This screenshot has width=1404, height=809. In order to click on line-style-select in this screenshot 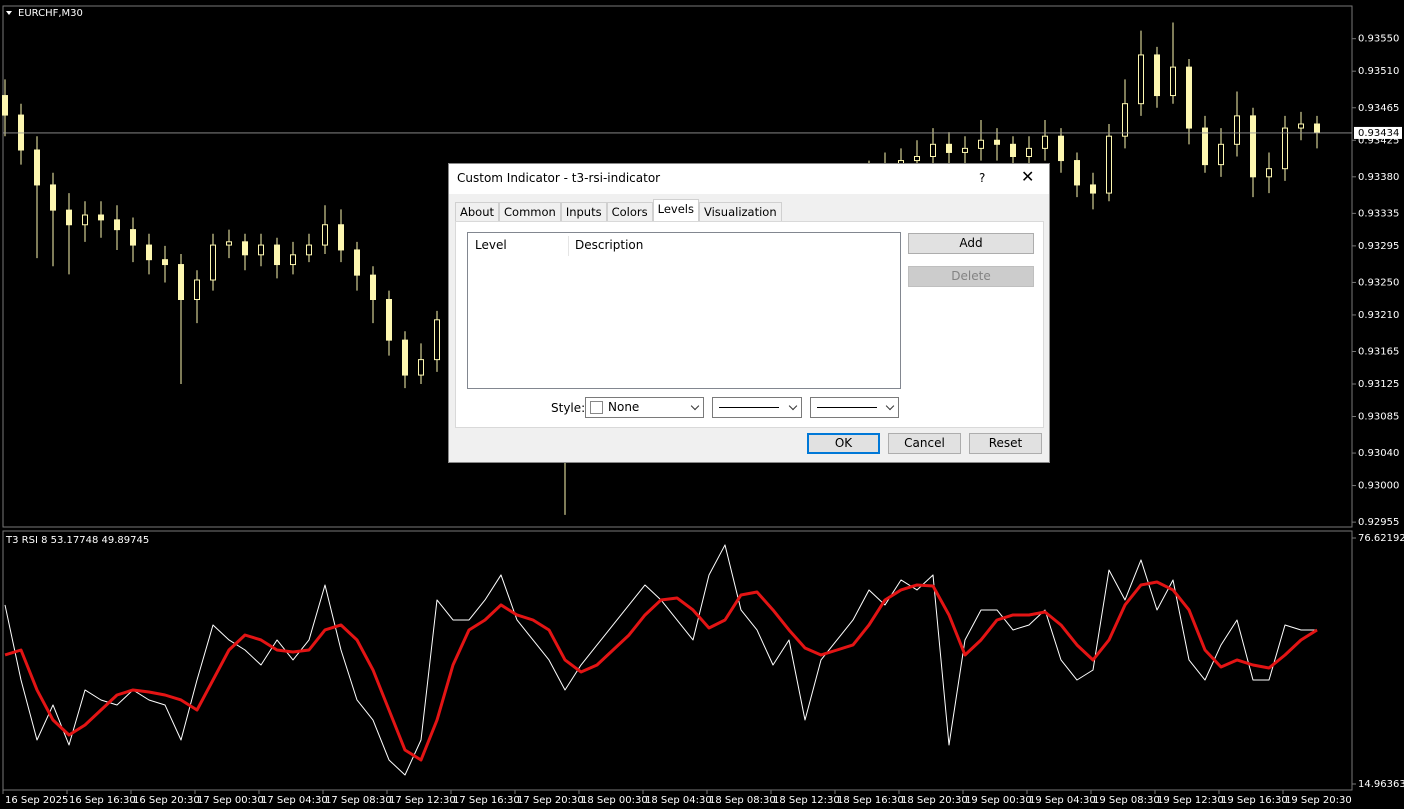, I will do `click(757, 407)`.